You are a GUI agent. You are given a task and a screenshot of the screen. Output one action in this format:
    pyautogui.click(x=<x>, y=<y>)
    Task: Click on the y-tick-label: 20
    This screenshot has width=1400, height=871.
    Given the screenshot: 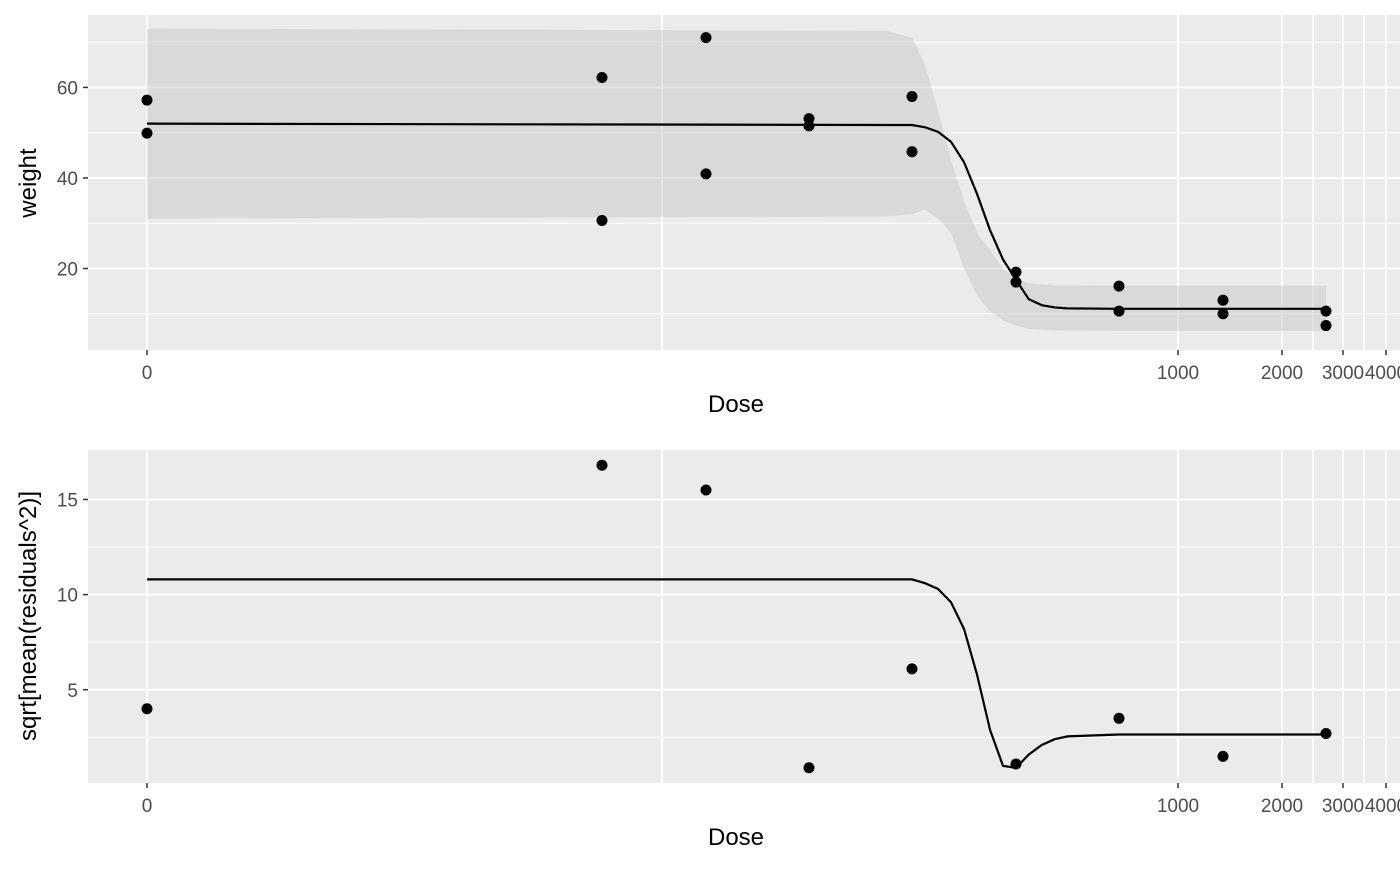 What is the action you would take?
    pyautogui.click(x=67, y=270)
    